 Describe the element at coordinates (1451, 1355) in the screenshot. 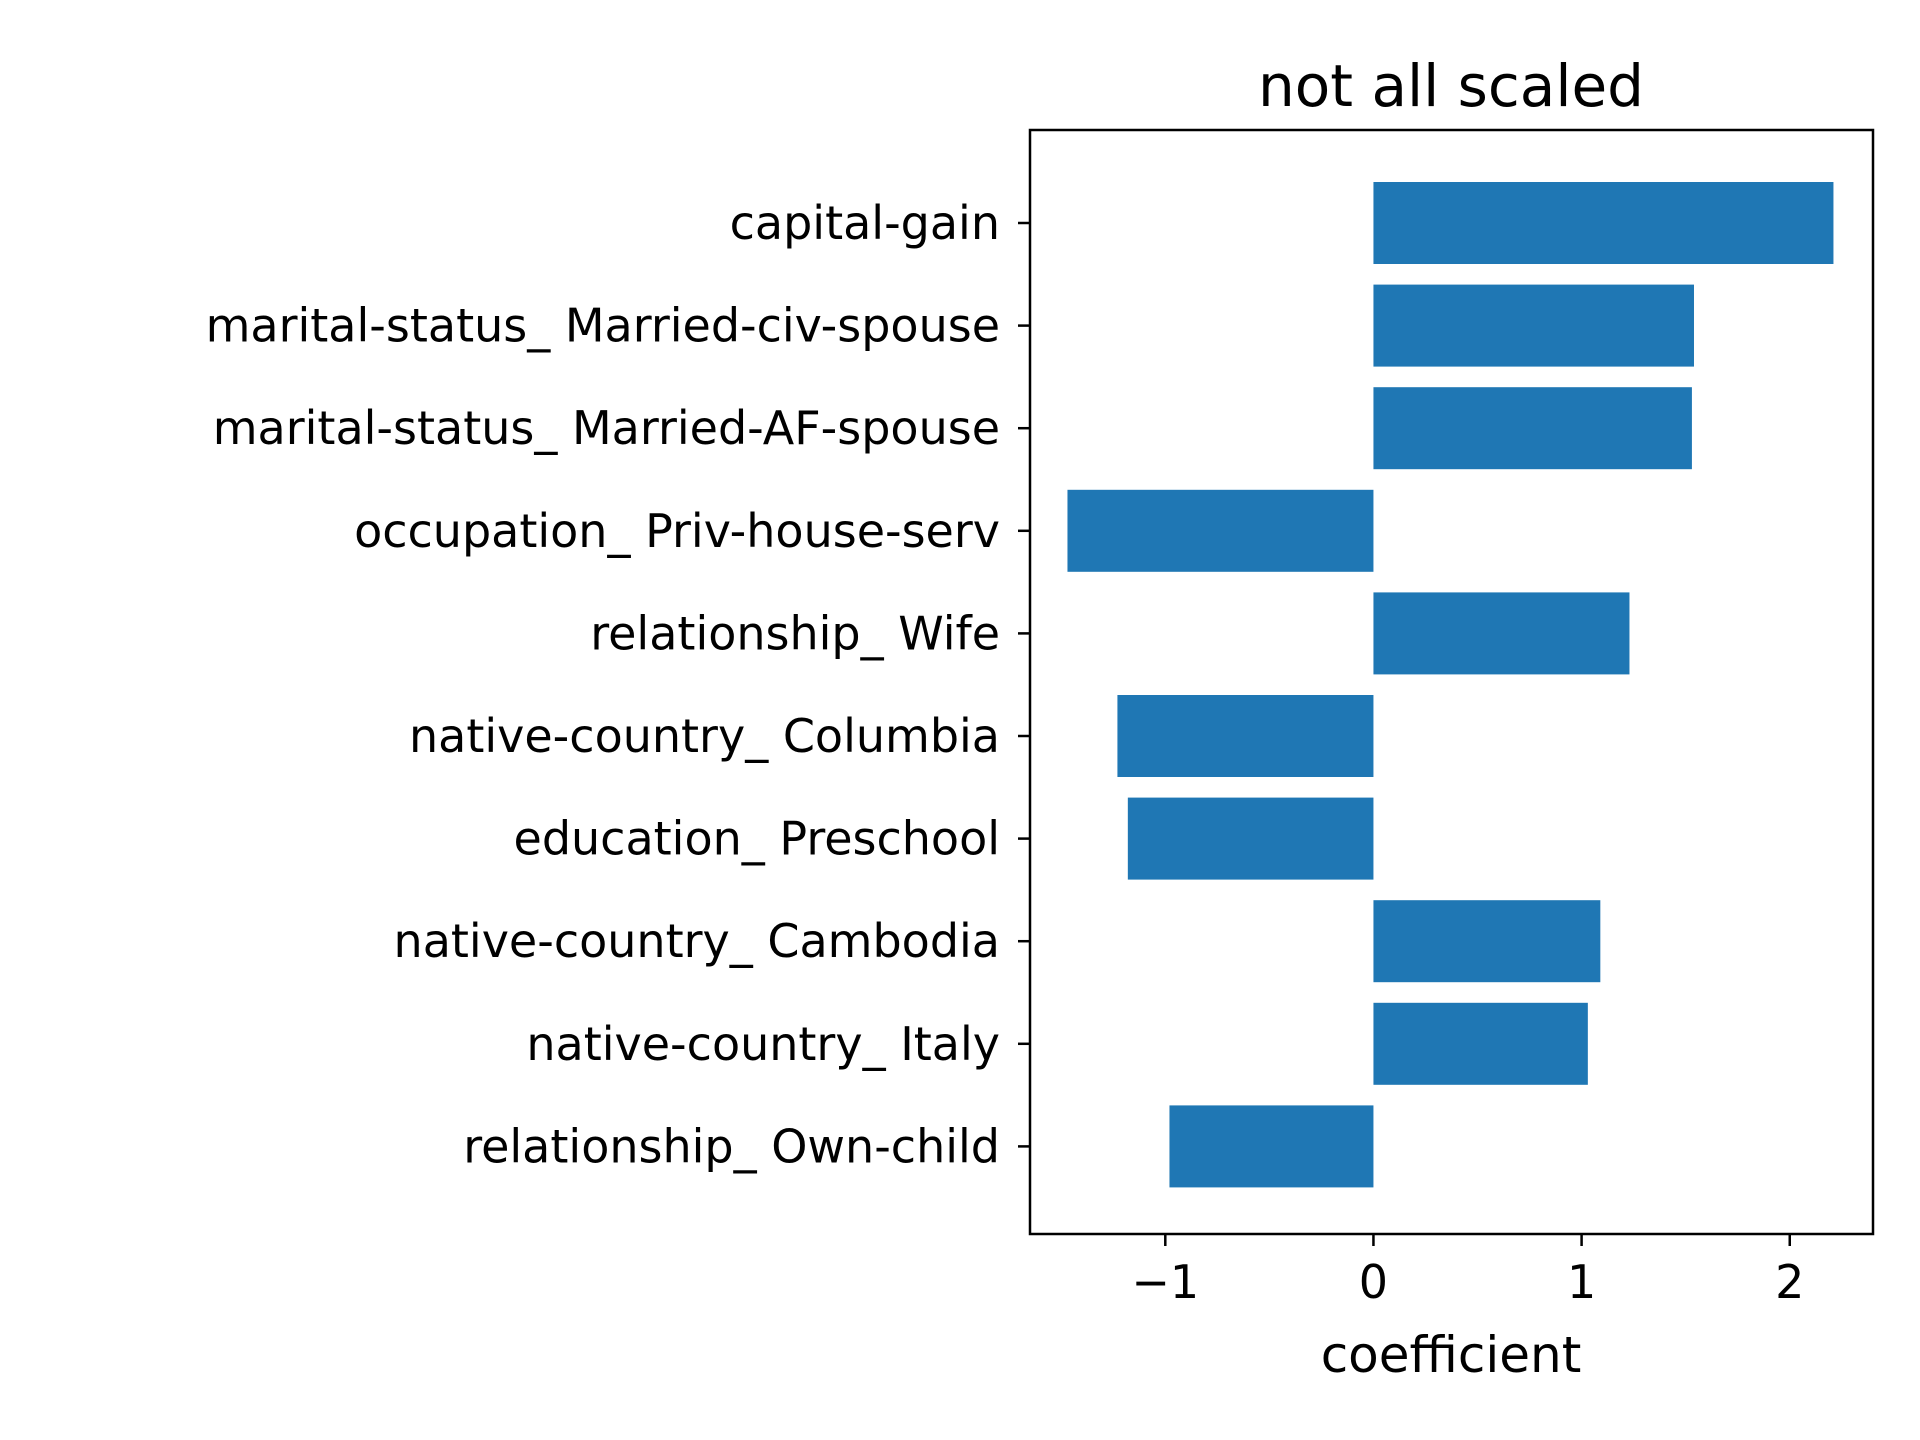

I see `x-axis-label: coefficient` at that location.